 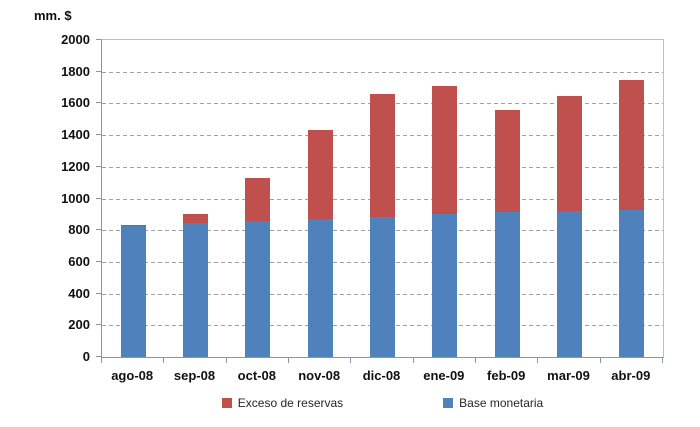 I want to click on y-axis-tick-label: 1600, so click(x=75, y=103).